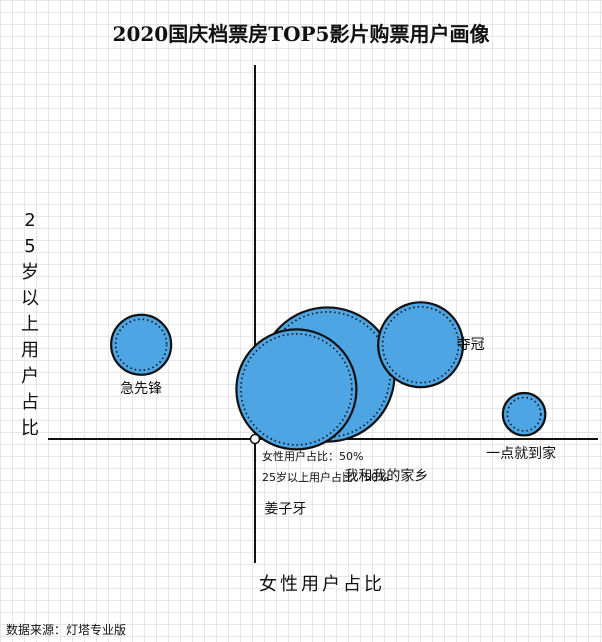 This screenshot has height=642, width=602. I want to click on bubble-label-2: 夺冠, so click(471, 345).